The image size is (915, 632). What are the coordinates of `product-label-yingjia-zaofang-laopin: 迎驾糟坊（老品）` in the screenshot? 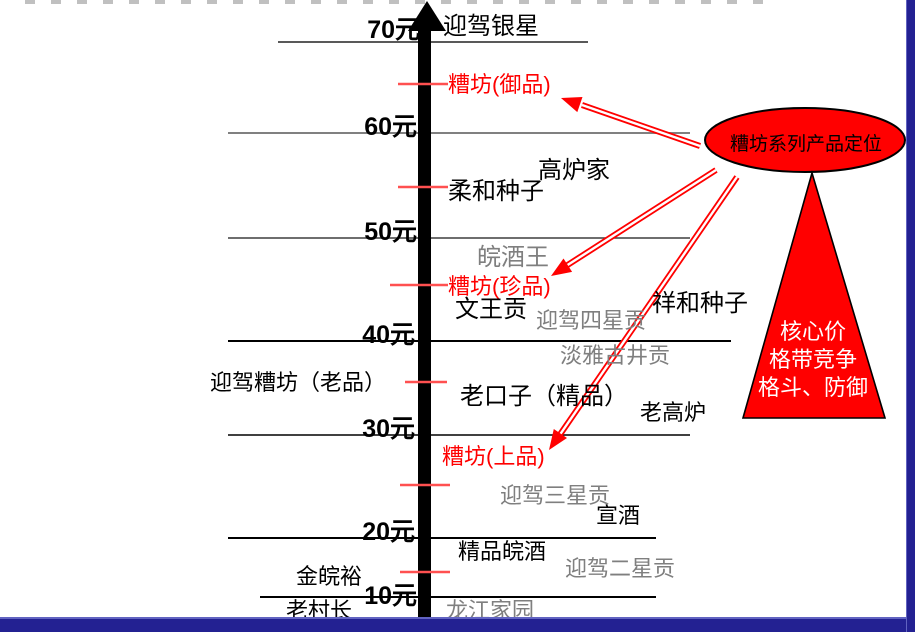 It's located at (298, 382).